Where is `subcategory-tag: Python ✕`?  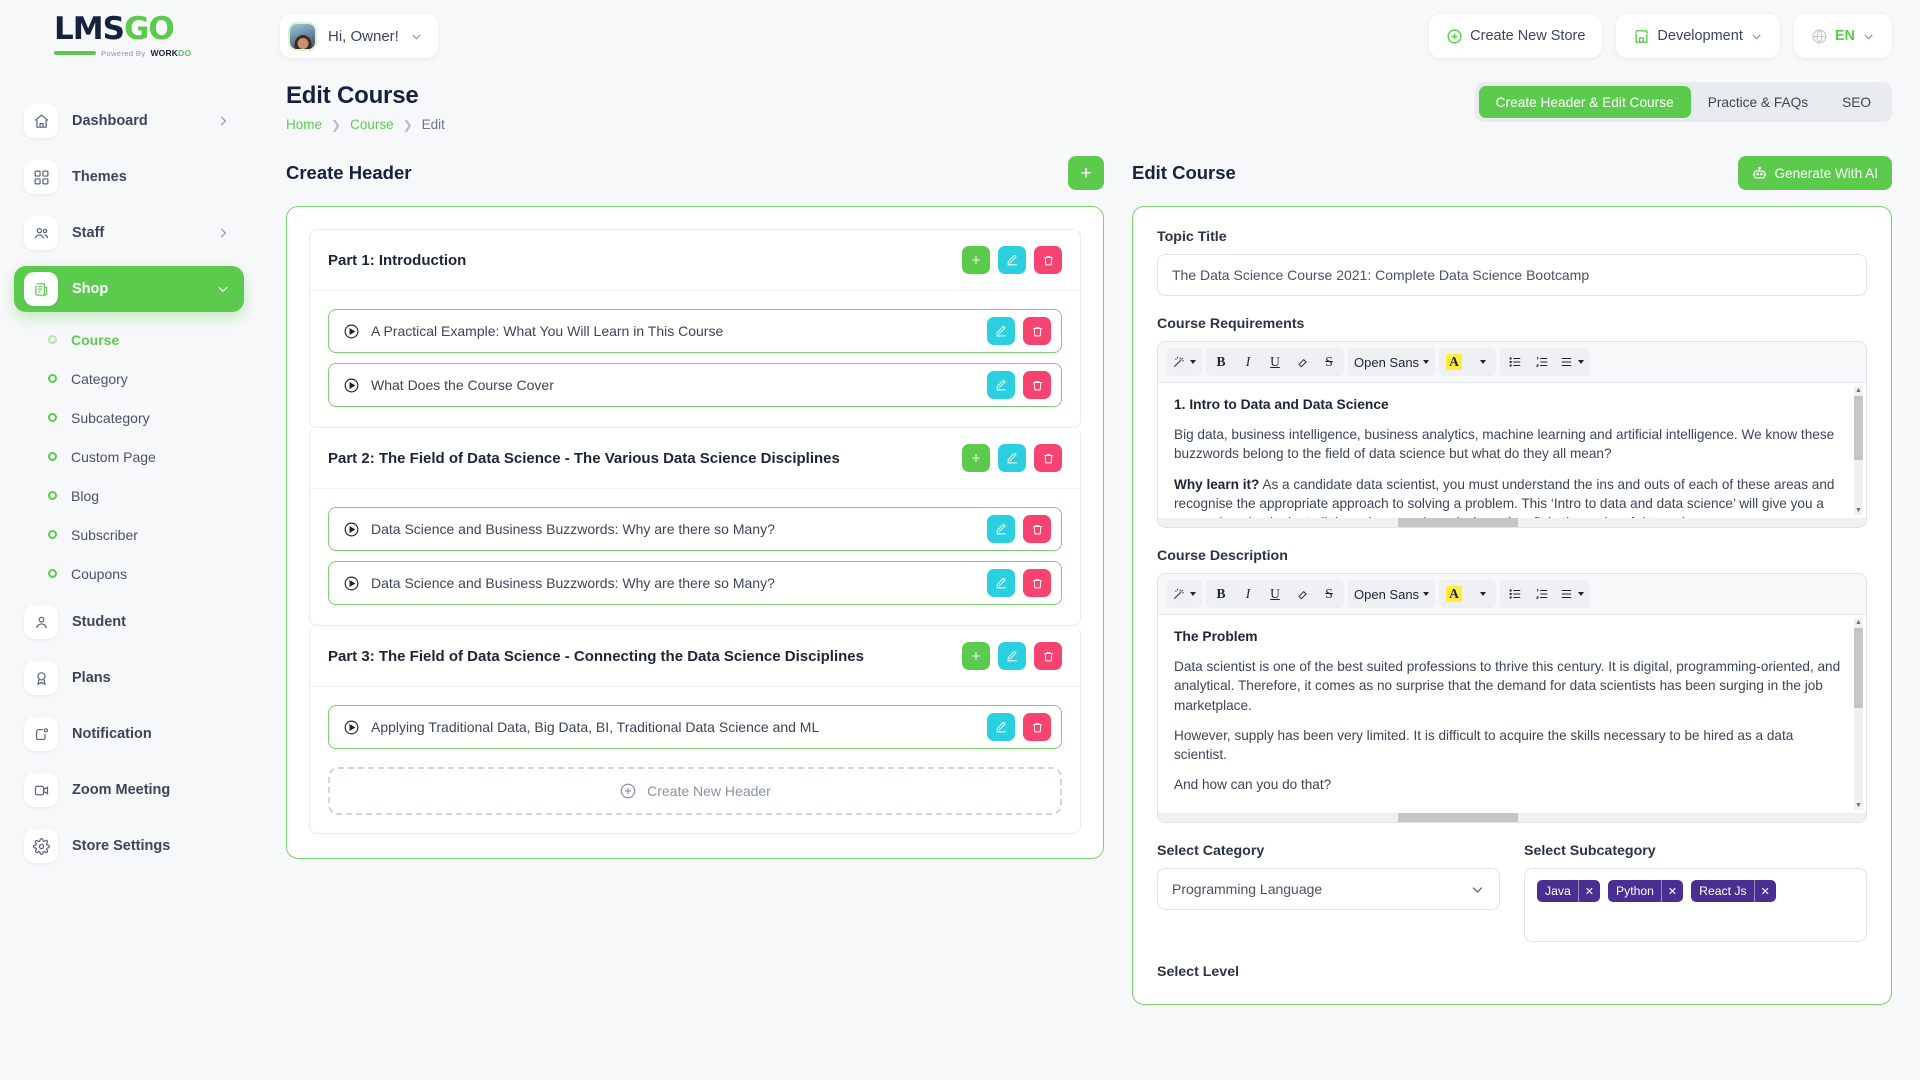
subcategory-tag: Python ✕ is located at coordinates (1645, 891).